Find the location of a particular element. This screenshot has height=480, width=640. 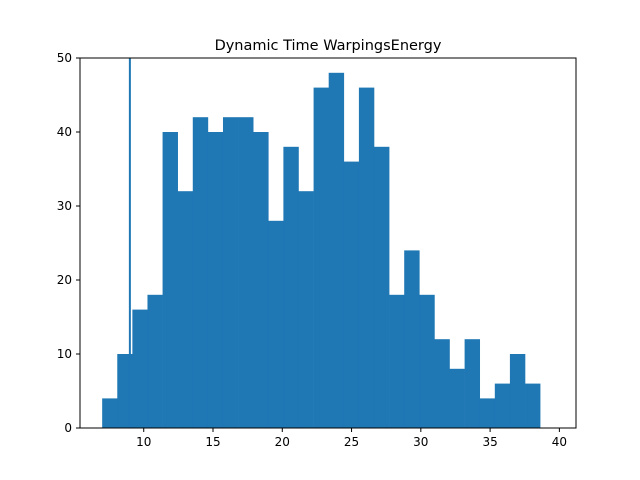

x-tick-label: 20 is located at coordinates (282, 442).